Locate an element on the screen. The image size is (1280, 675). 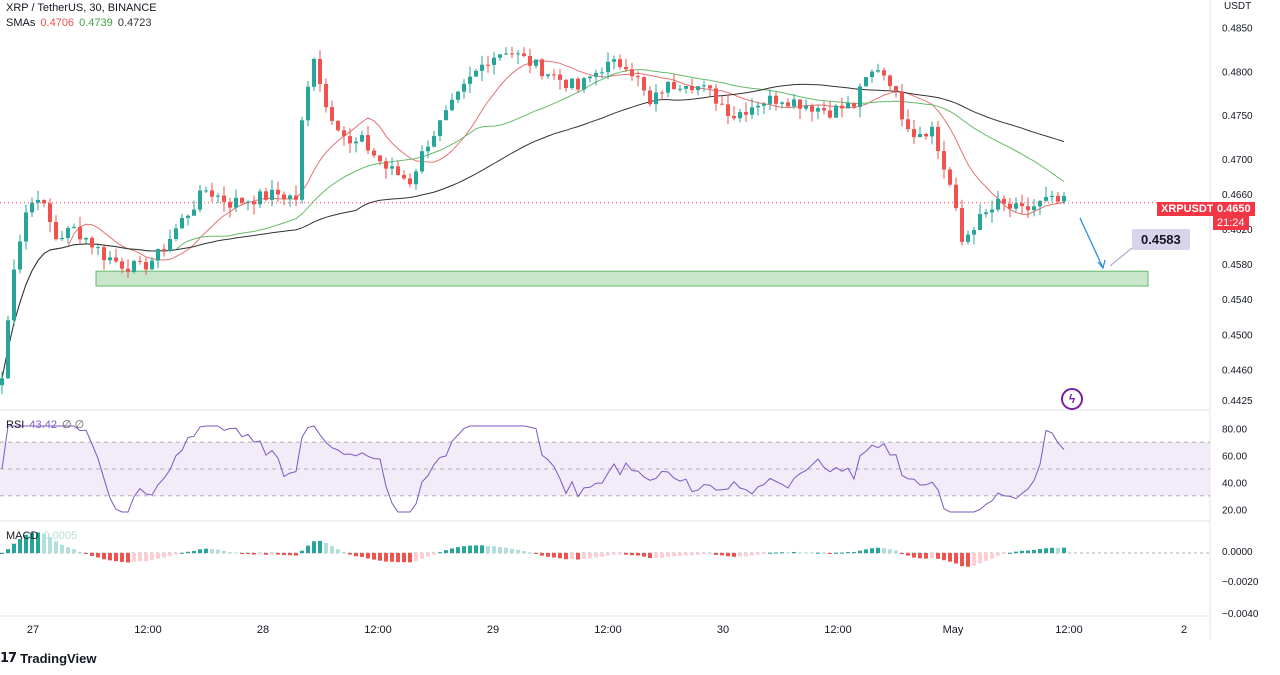
last-price-badge: 0.4650 is located at coordinates (1234, 209).